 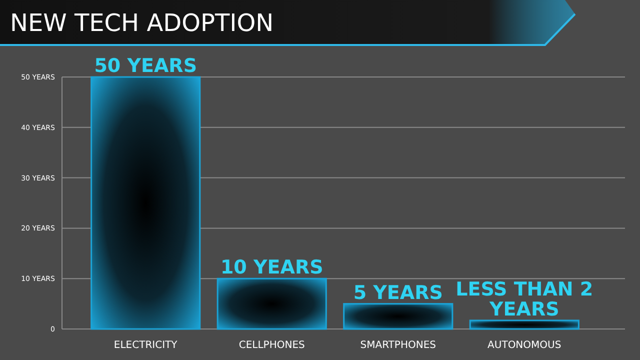 I want to click on chart-title: NEW TECH ADOPTION, so click(x=142, y=23).